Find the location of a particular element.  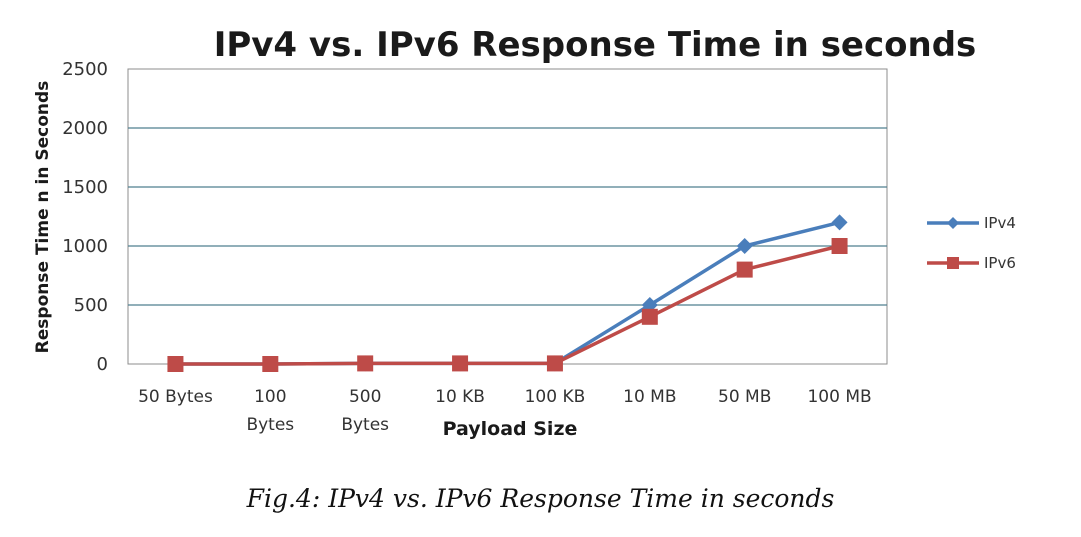

x-tick-label: 10 MB is located at coordinates (649, 397).